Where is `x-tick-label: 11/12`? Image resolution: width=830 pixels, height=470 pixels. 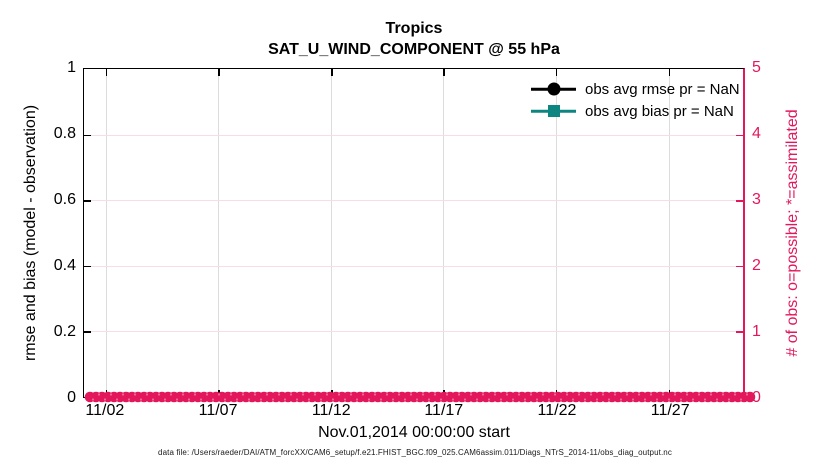 x-tick-label: 11/12 is located at coordinates (331, 410).